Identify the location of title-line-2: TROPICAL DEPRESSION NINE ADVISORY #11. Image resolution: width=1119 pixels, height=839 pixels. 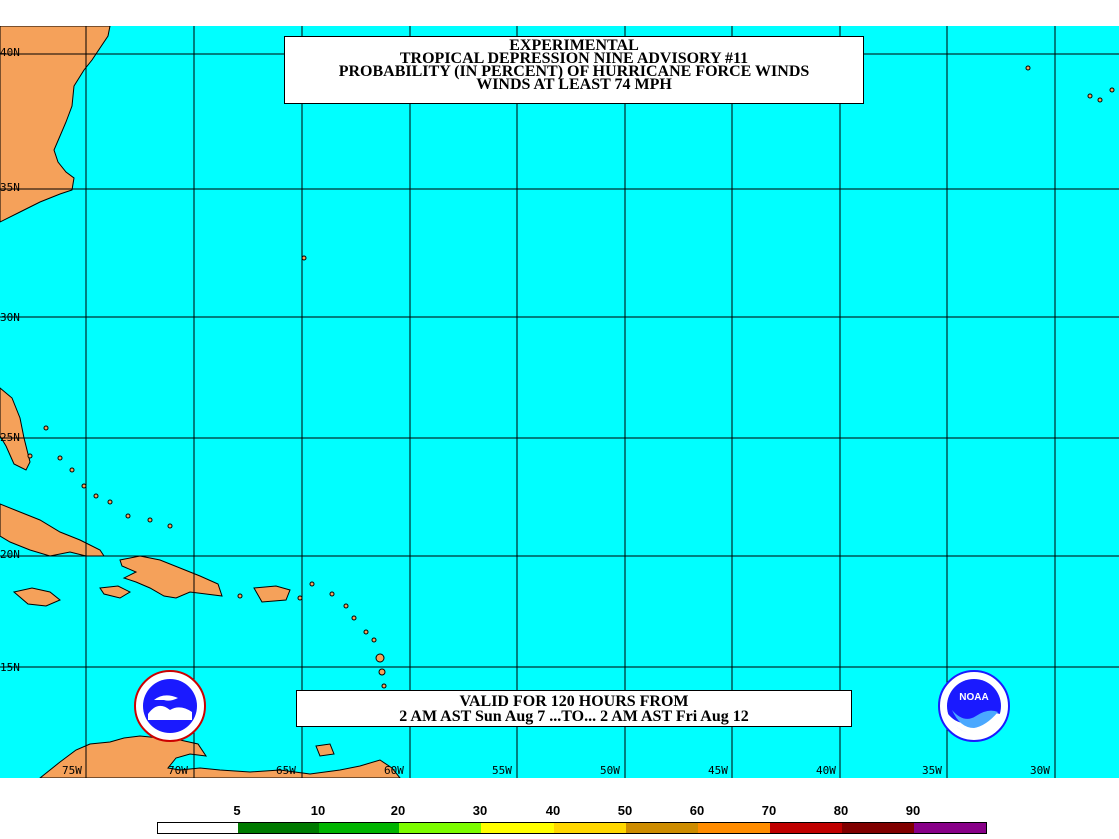
(574, 58).